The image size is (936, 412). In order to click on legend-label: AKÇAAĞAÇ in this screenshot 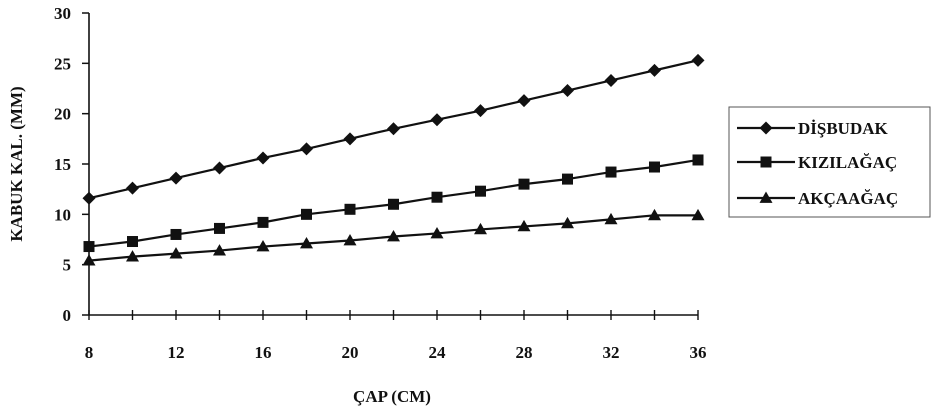, I will do `click(848, 198)`.